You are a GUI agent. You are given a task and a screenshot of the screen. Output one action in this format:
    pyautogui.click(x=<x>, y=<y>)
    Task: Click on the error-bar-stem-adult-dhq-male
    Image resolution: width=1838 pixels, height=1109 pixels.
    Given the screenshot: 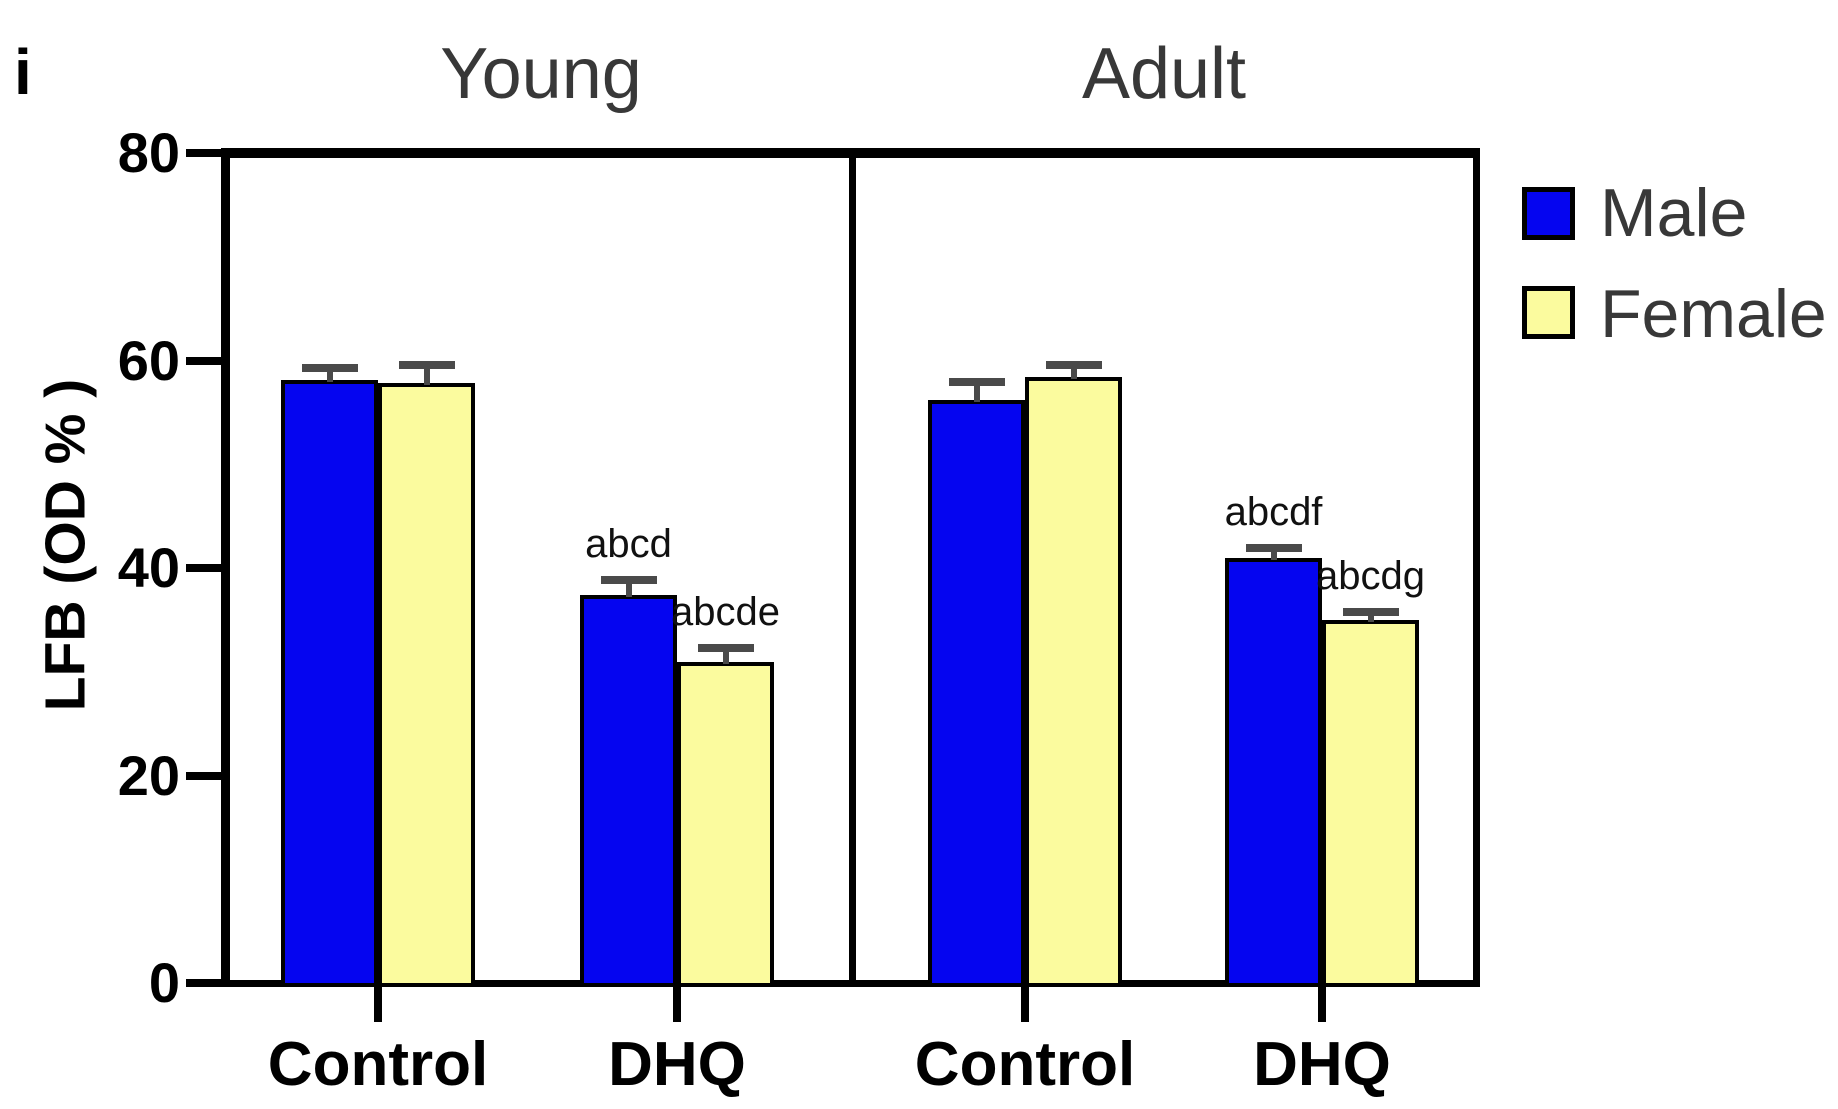 What is the action you would take?
    pyautogui.click(x=1273, y=554)
    